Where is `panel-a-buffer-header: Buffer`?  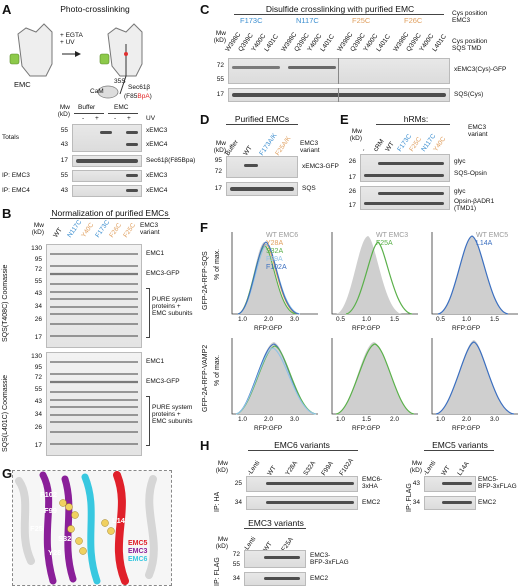 panel-a-buffer-header: Buffer is located at coordinates (87, 107).